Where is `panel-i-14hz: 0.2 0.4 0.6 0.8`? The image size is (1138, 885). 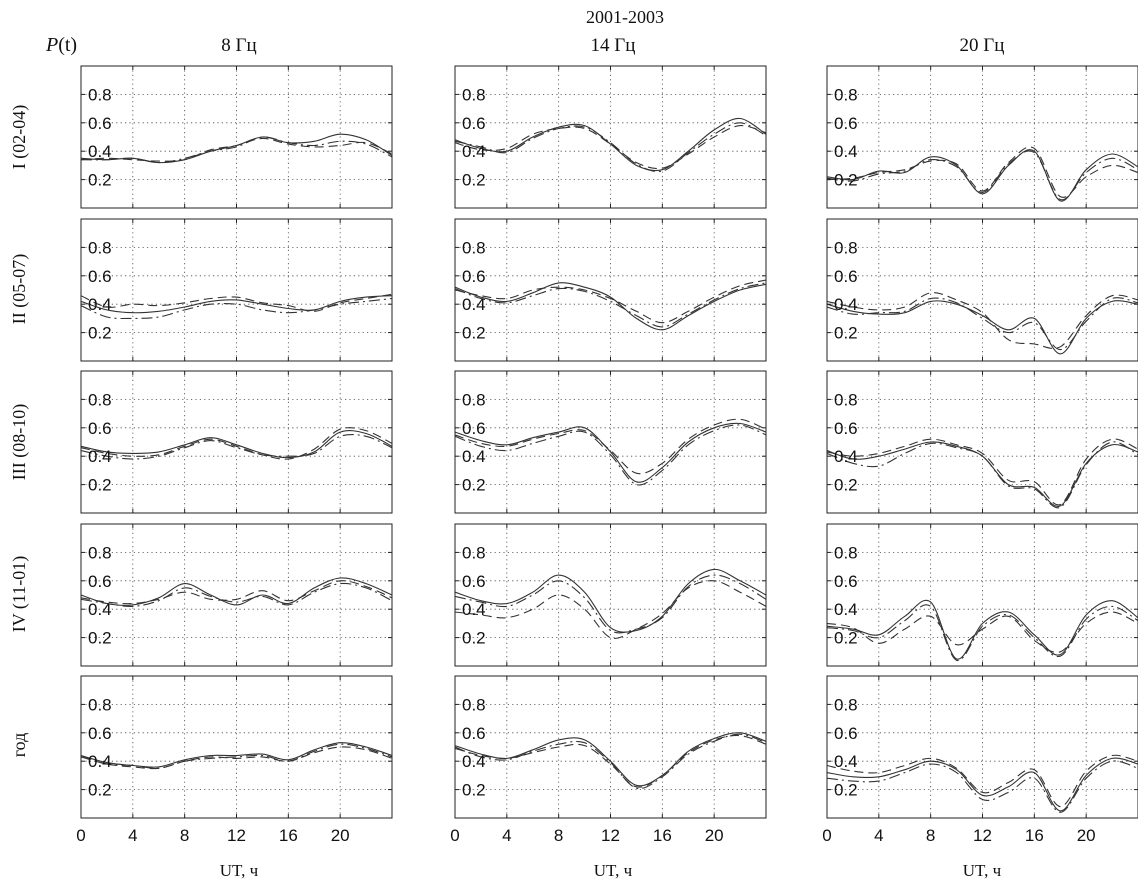
panel-i-14hz: 0.2 0.4 0.6 0.8 is located at coordinates (610, 137).